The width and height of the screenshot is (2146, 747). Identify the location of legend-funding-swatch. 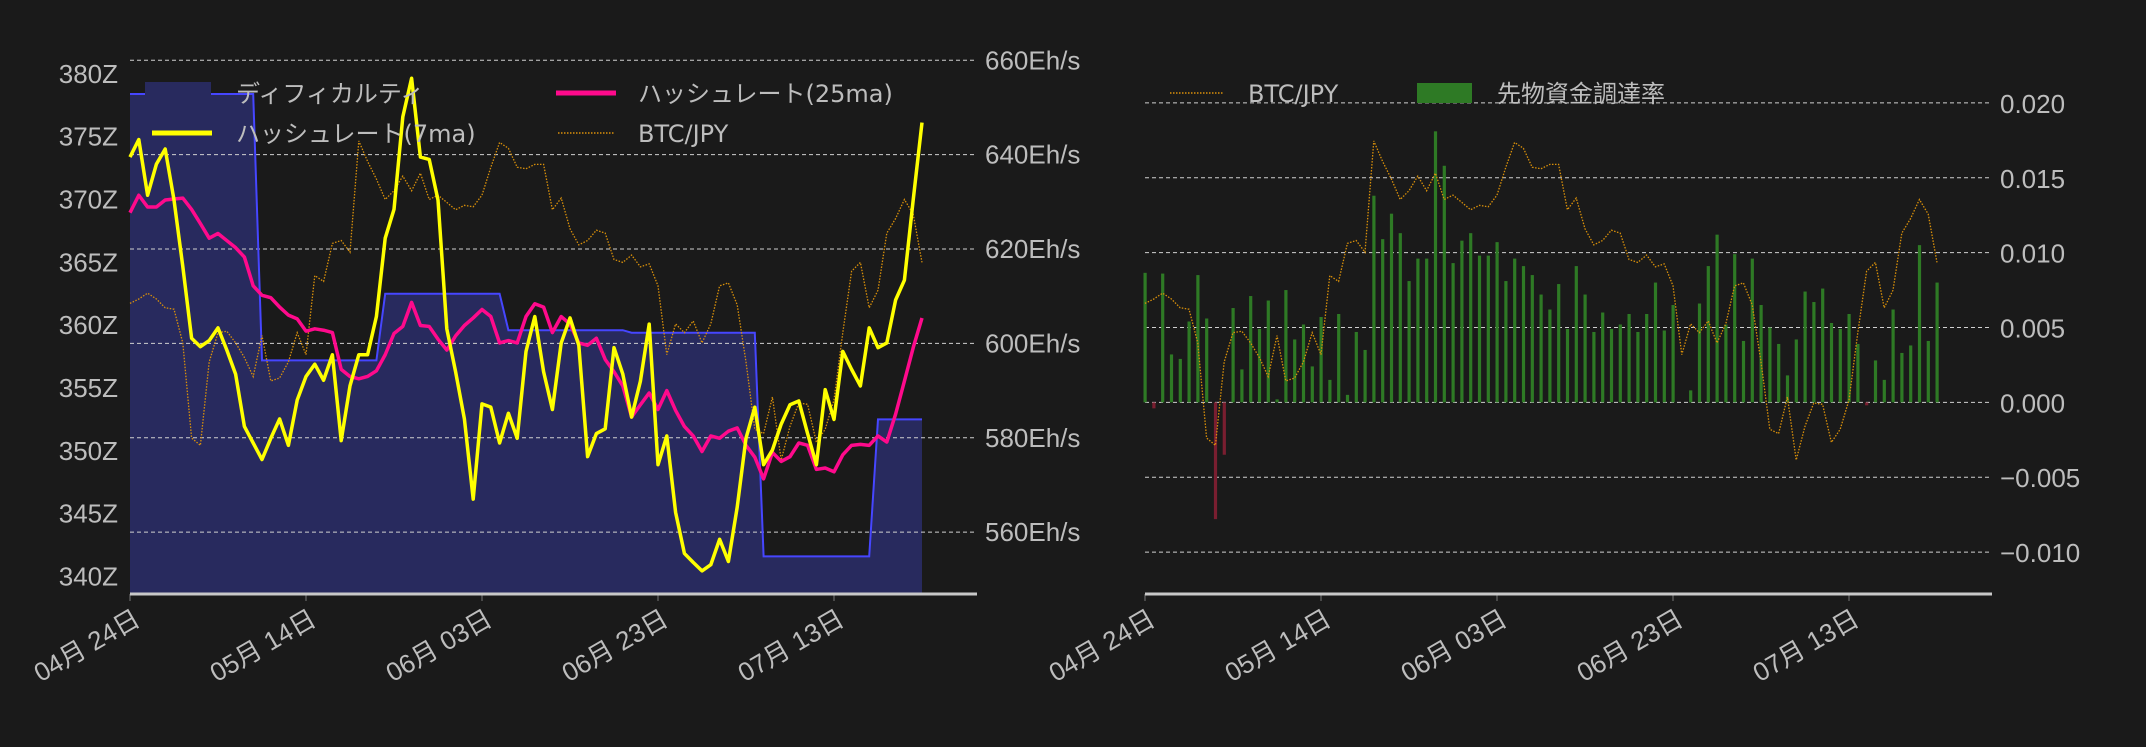
(1444, 93).